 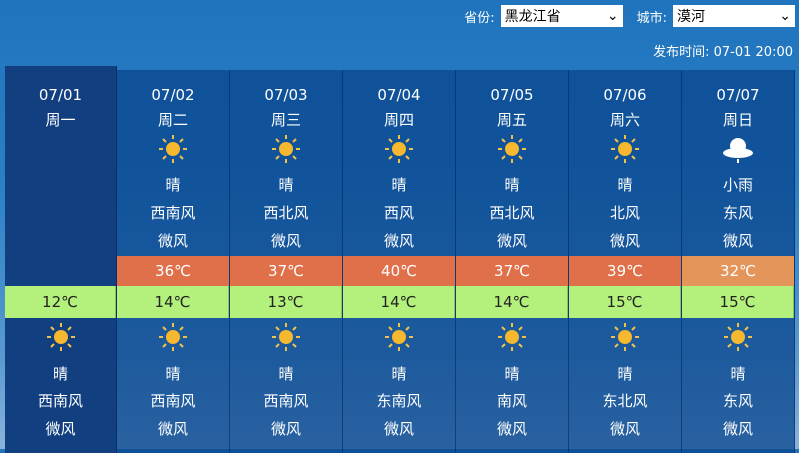 I want to click on high-temp: 40℃, so click(x=399, y=271).